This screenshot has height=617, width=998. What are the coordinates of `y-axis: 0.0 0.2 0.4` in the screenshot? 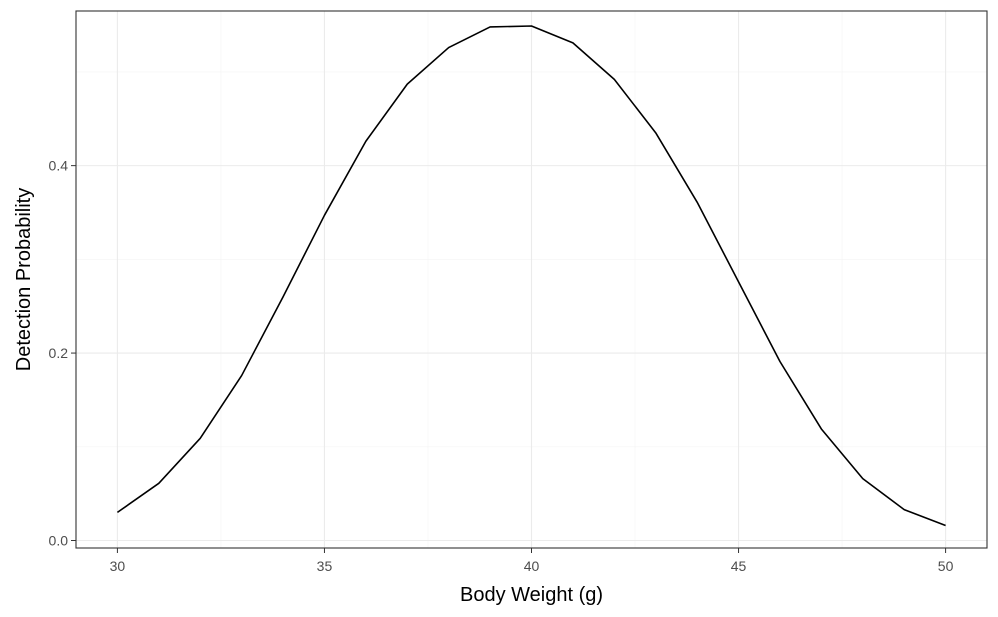 It's located at (62, 353).